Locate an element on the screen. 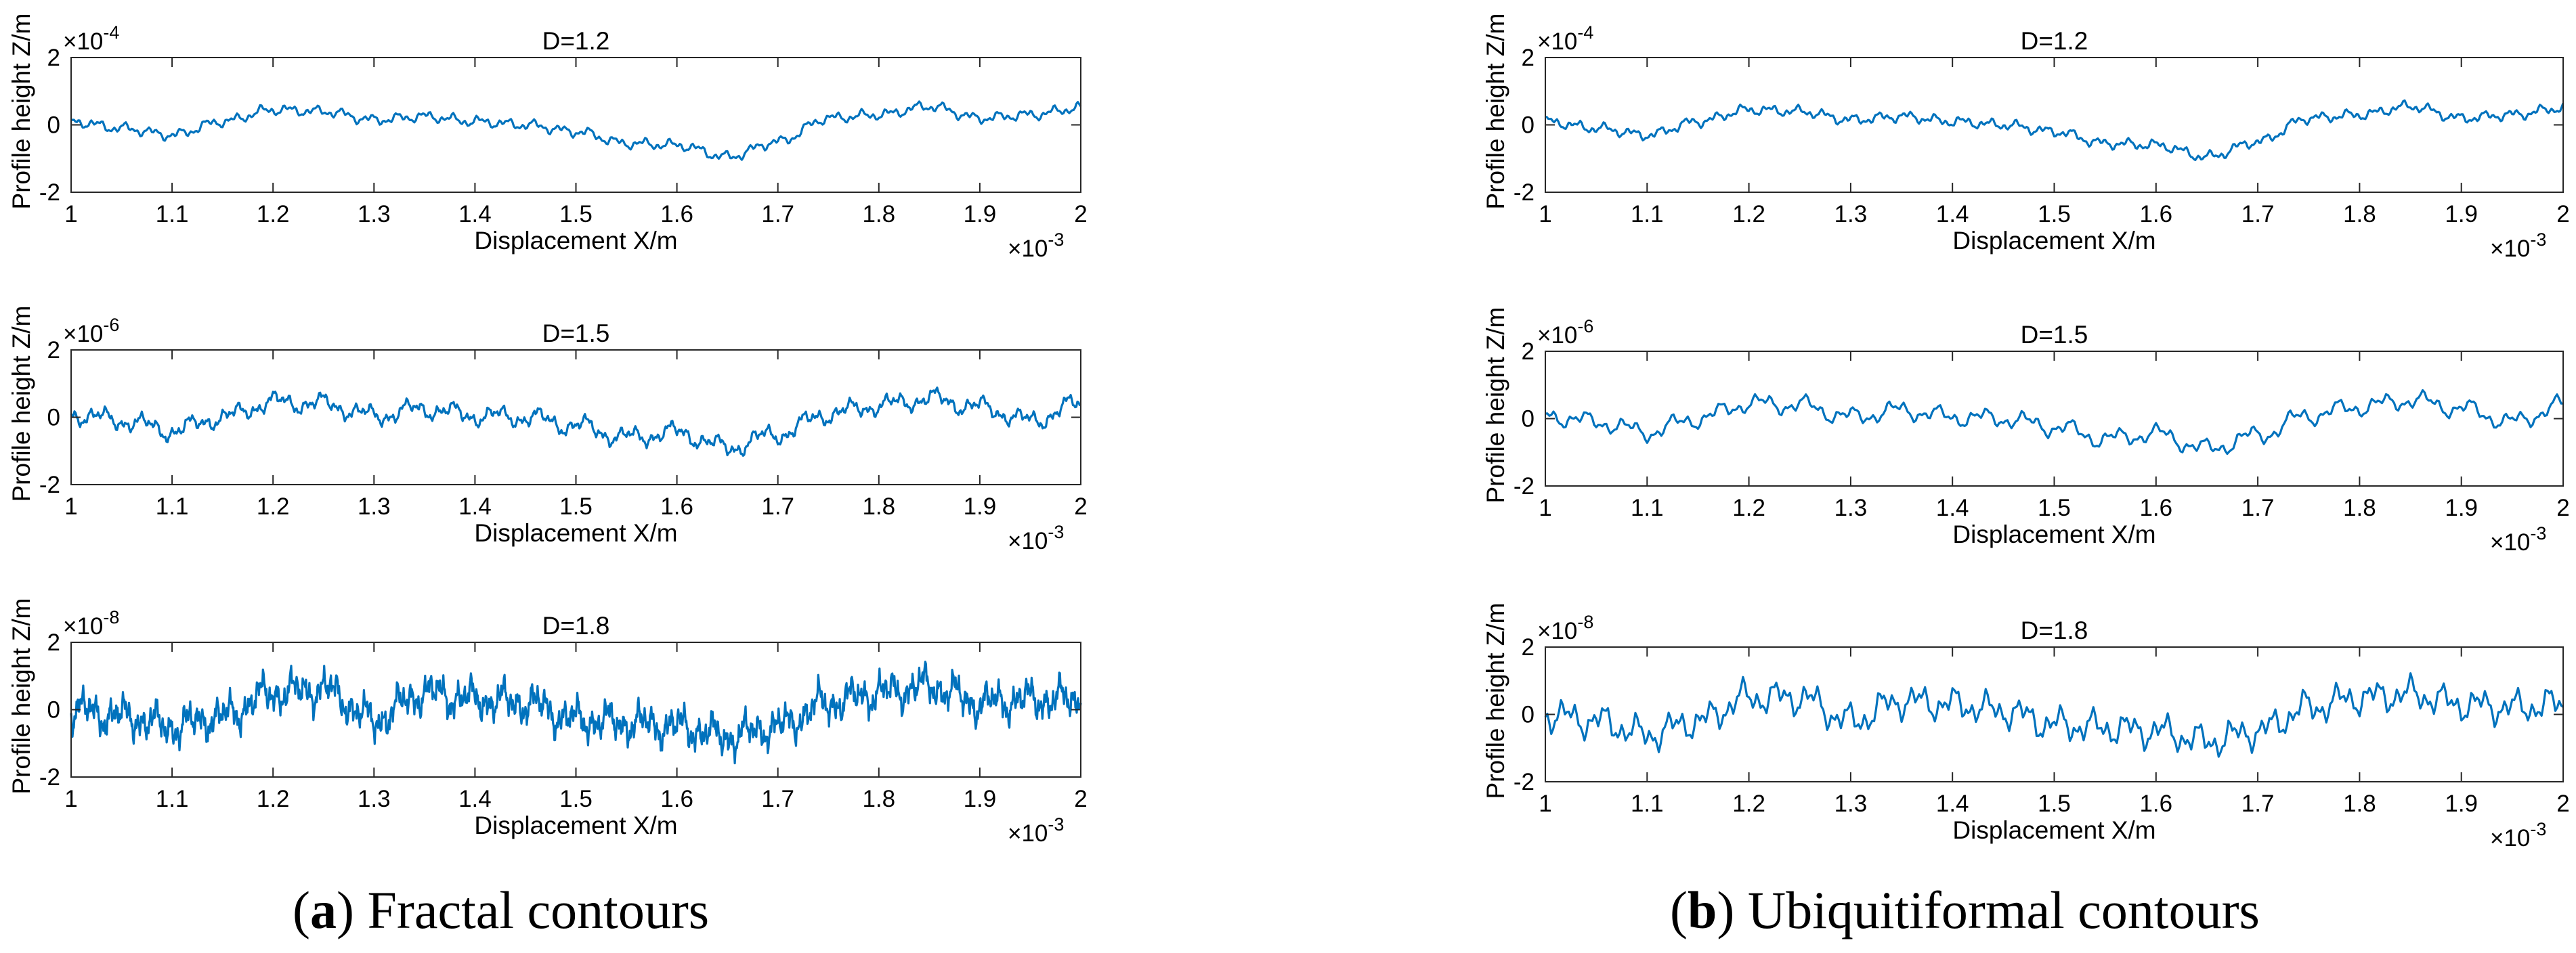 This screenshot has width=2576, height=953. caption-a: (a) Fractal contours is located at coordinates (501, 910).